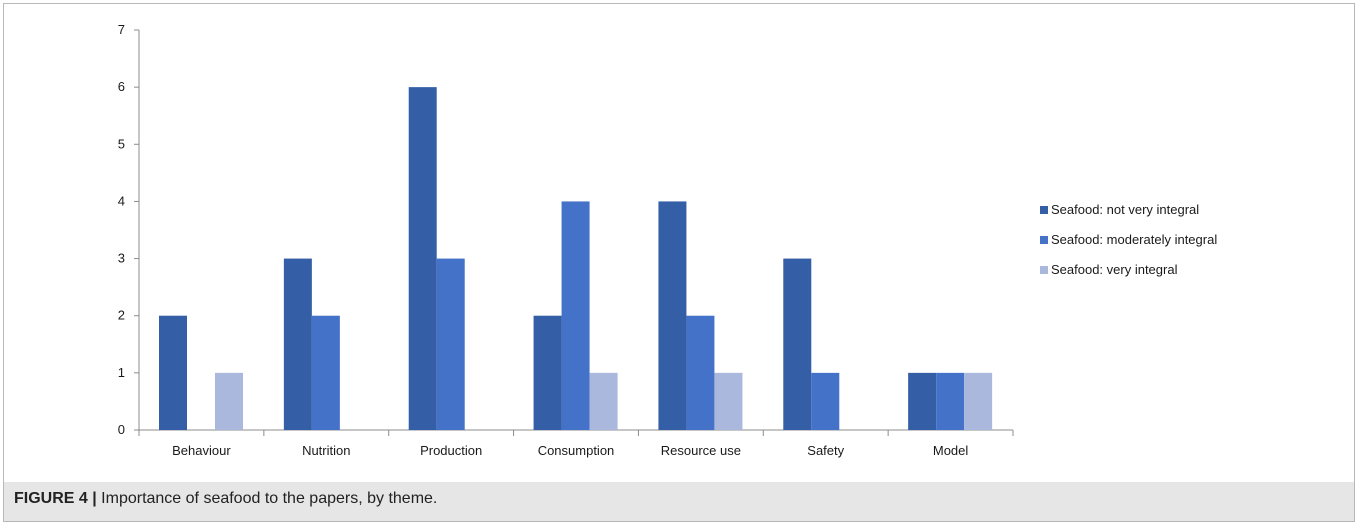  Describe the element at coordinates (825, 450) in the screenshot. I see `x-tick-label: Safety` at that location.